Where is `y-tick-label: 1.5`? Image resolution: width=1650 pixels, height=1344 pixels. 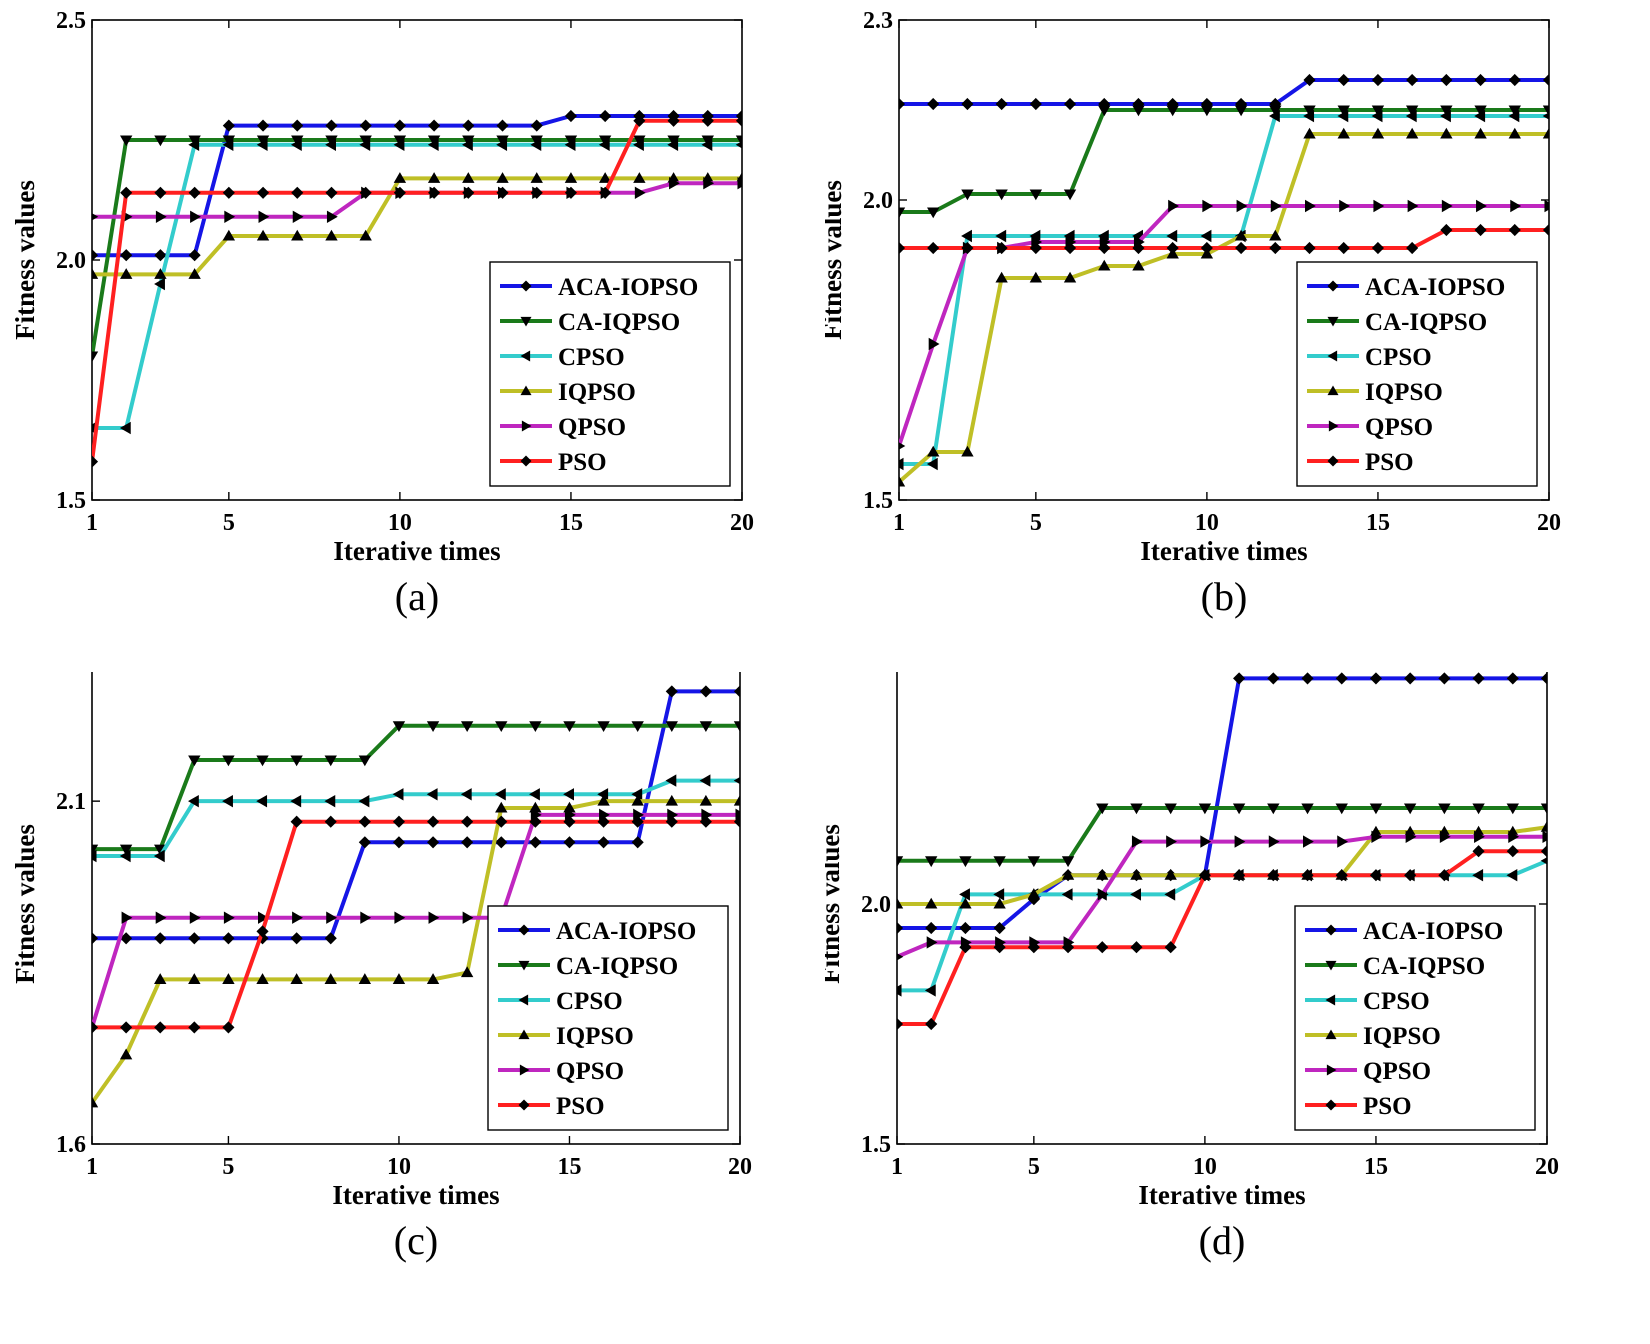
y-tick-label: 1.5 is located at coordinates (878, 501).